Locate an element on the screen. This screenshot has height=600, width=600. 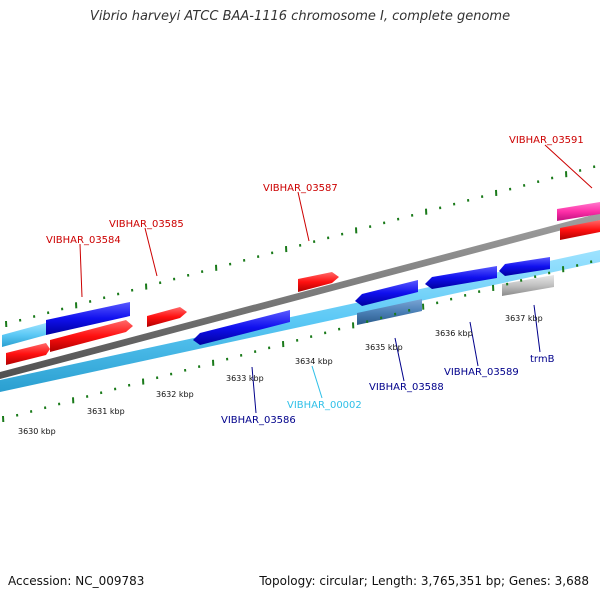
cds-red-left is located at coordinates (28, 354).